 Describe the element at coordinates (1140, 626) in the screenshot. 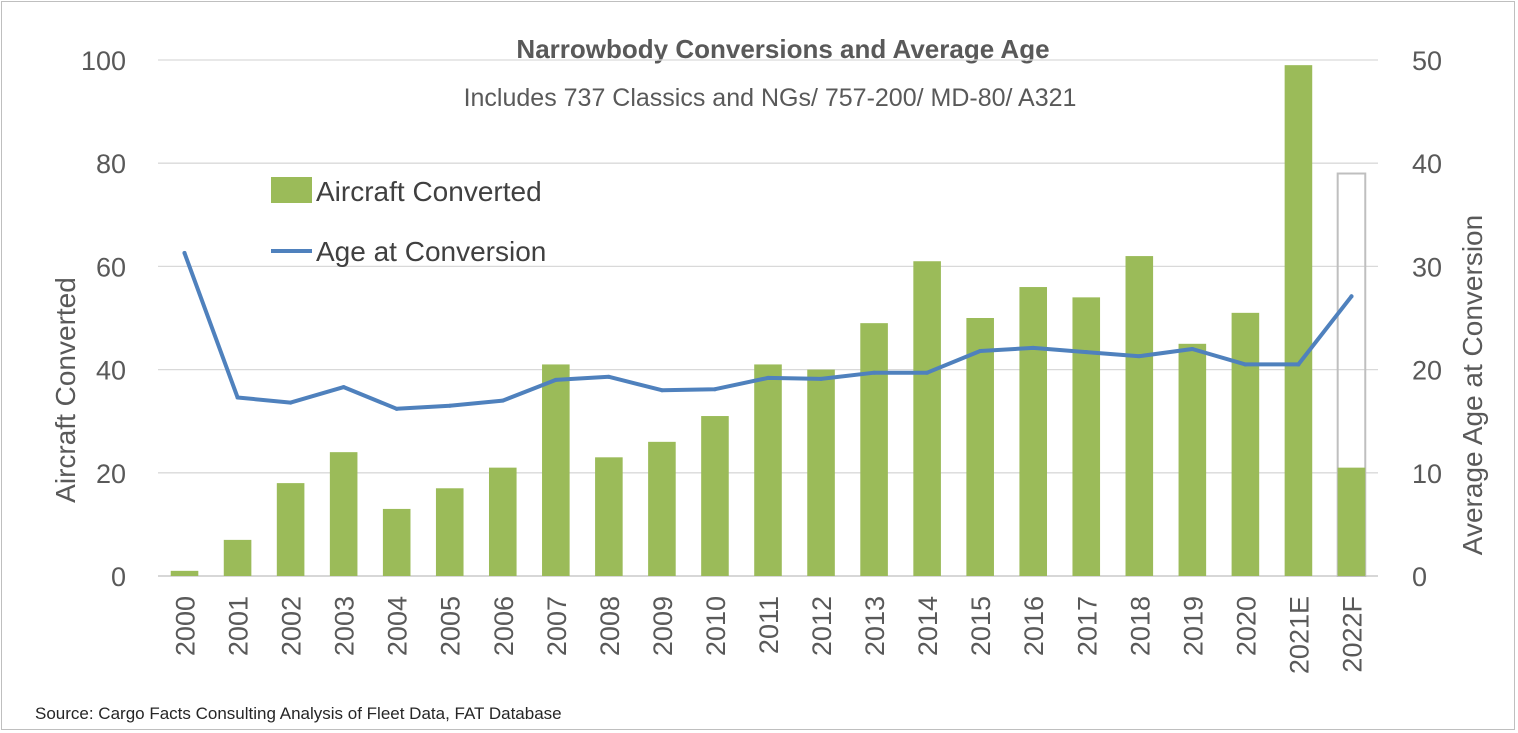

I see `x-tick-label: 2018` at that location.